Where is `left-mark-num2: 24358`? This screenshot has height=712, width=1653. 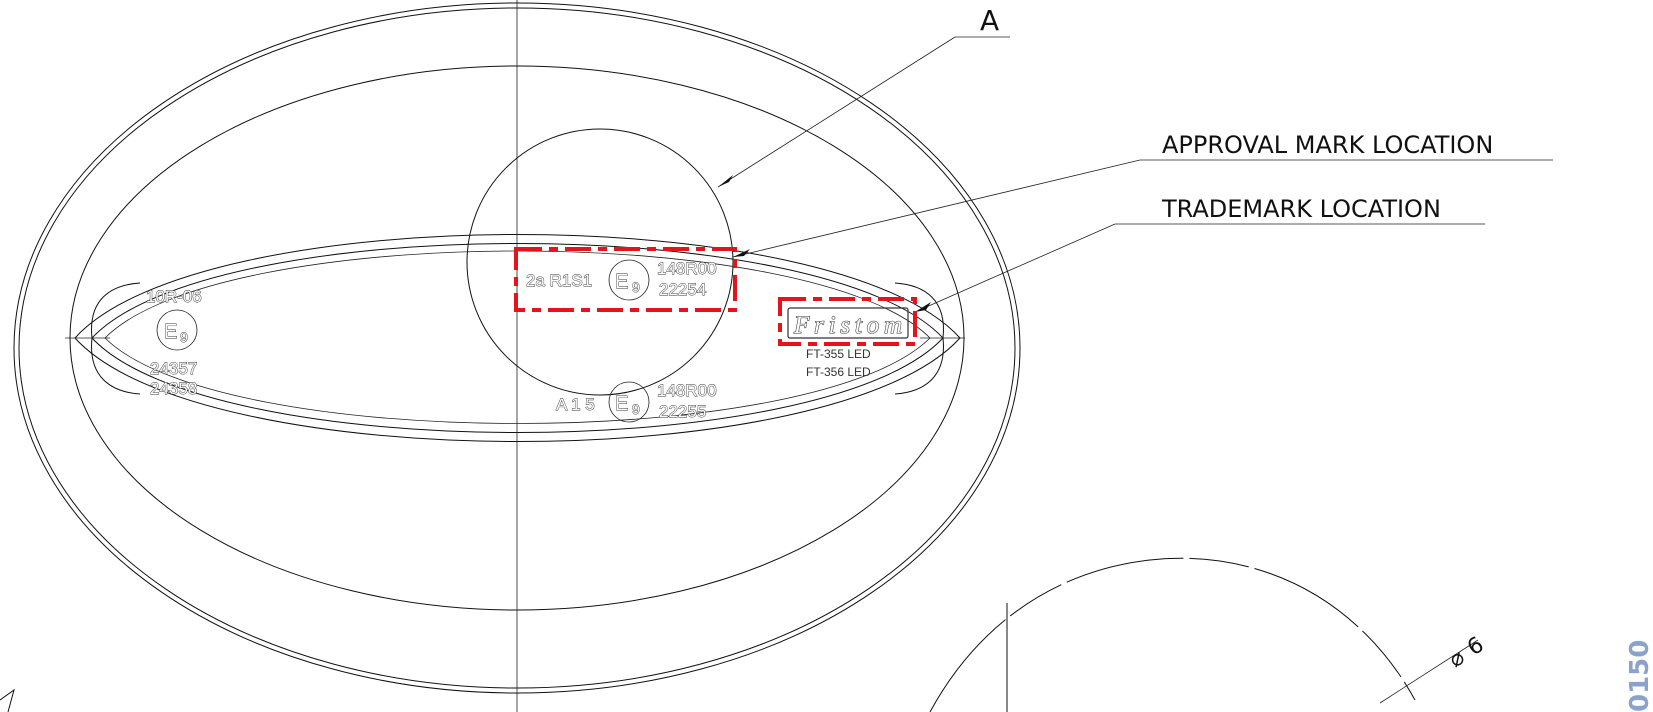 left-mark-num2: 24358 is located at coordinates (173, 388).